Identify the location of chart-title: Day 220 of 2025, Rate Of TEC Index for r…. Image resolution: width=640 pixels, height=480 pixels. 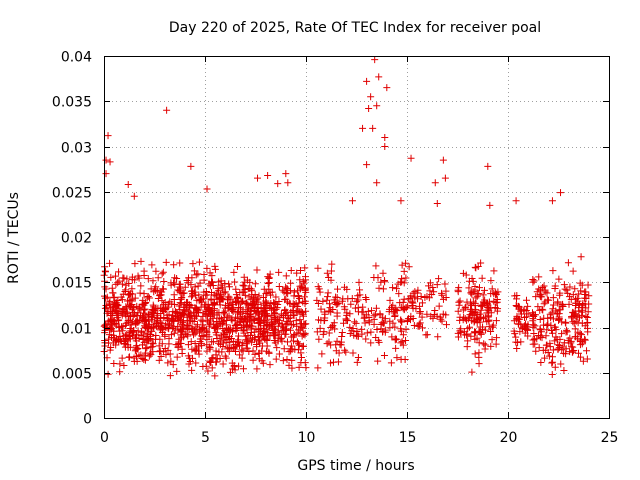
(355, 28).